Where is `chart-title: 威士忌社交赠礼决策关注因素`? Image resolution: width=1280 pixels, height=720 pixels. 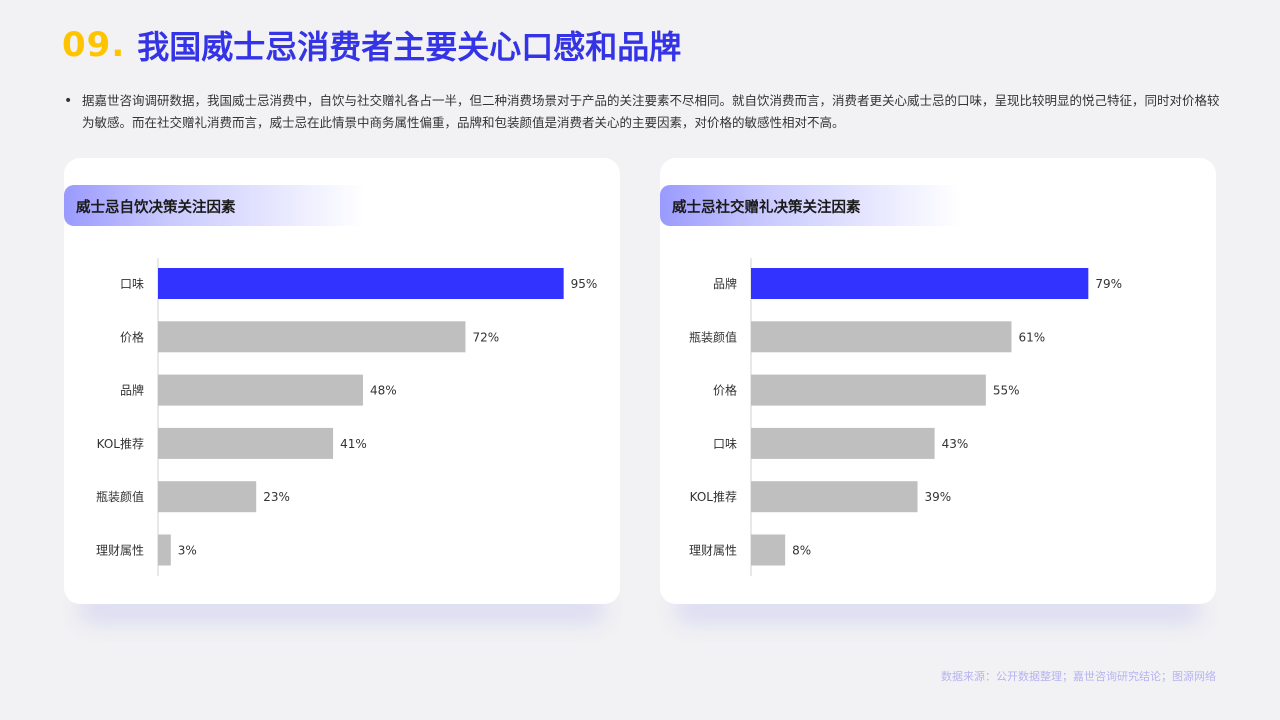 chart-title: 威士忌社交赠礼决策关注因素 is located at coordinates (766, 208).